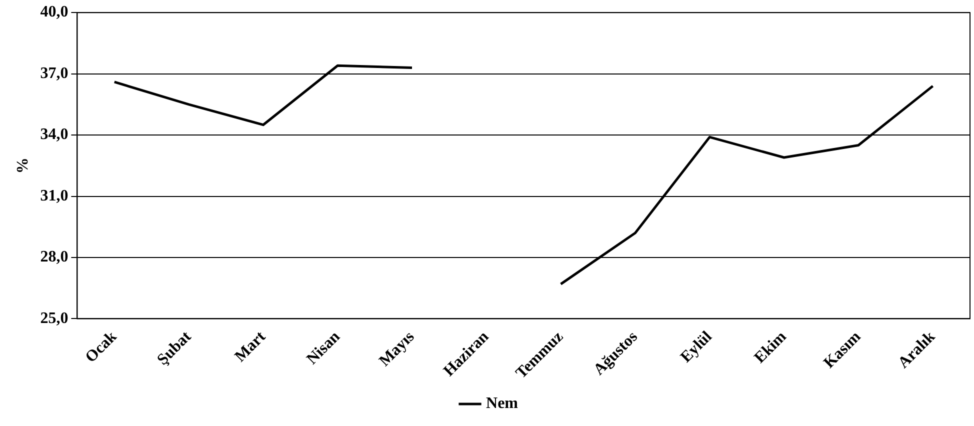  I want to click on y-tick-label: 28,0, so click(54, 257).